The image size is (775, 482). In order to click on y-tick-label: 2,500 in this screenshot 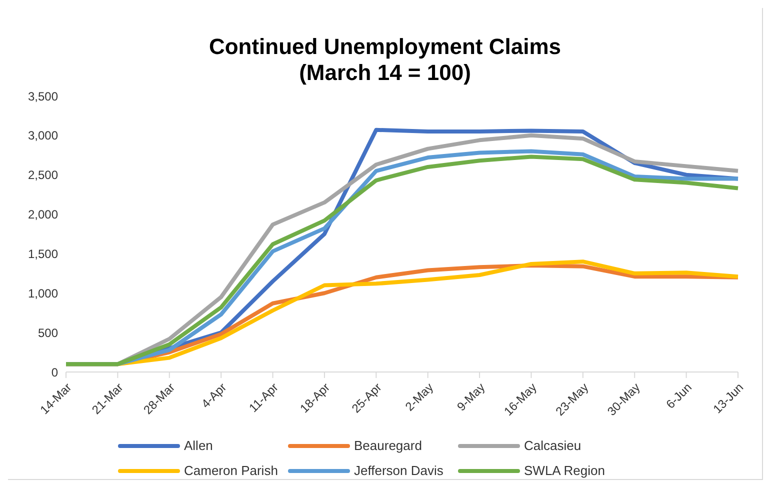, I will do `click(43, 175)`.